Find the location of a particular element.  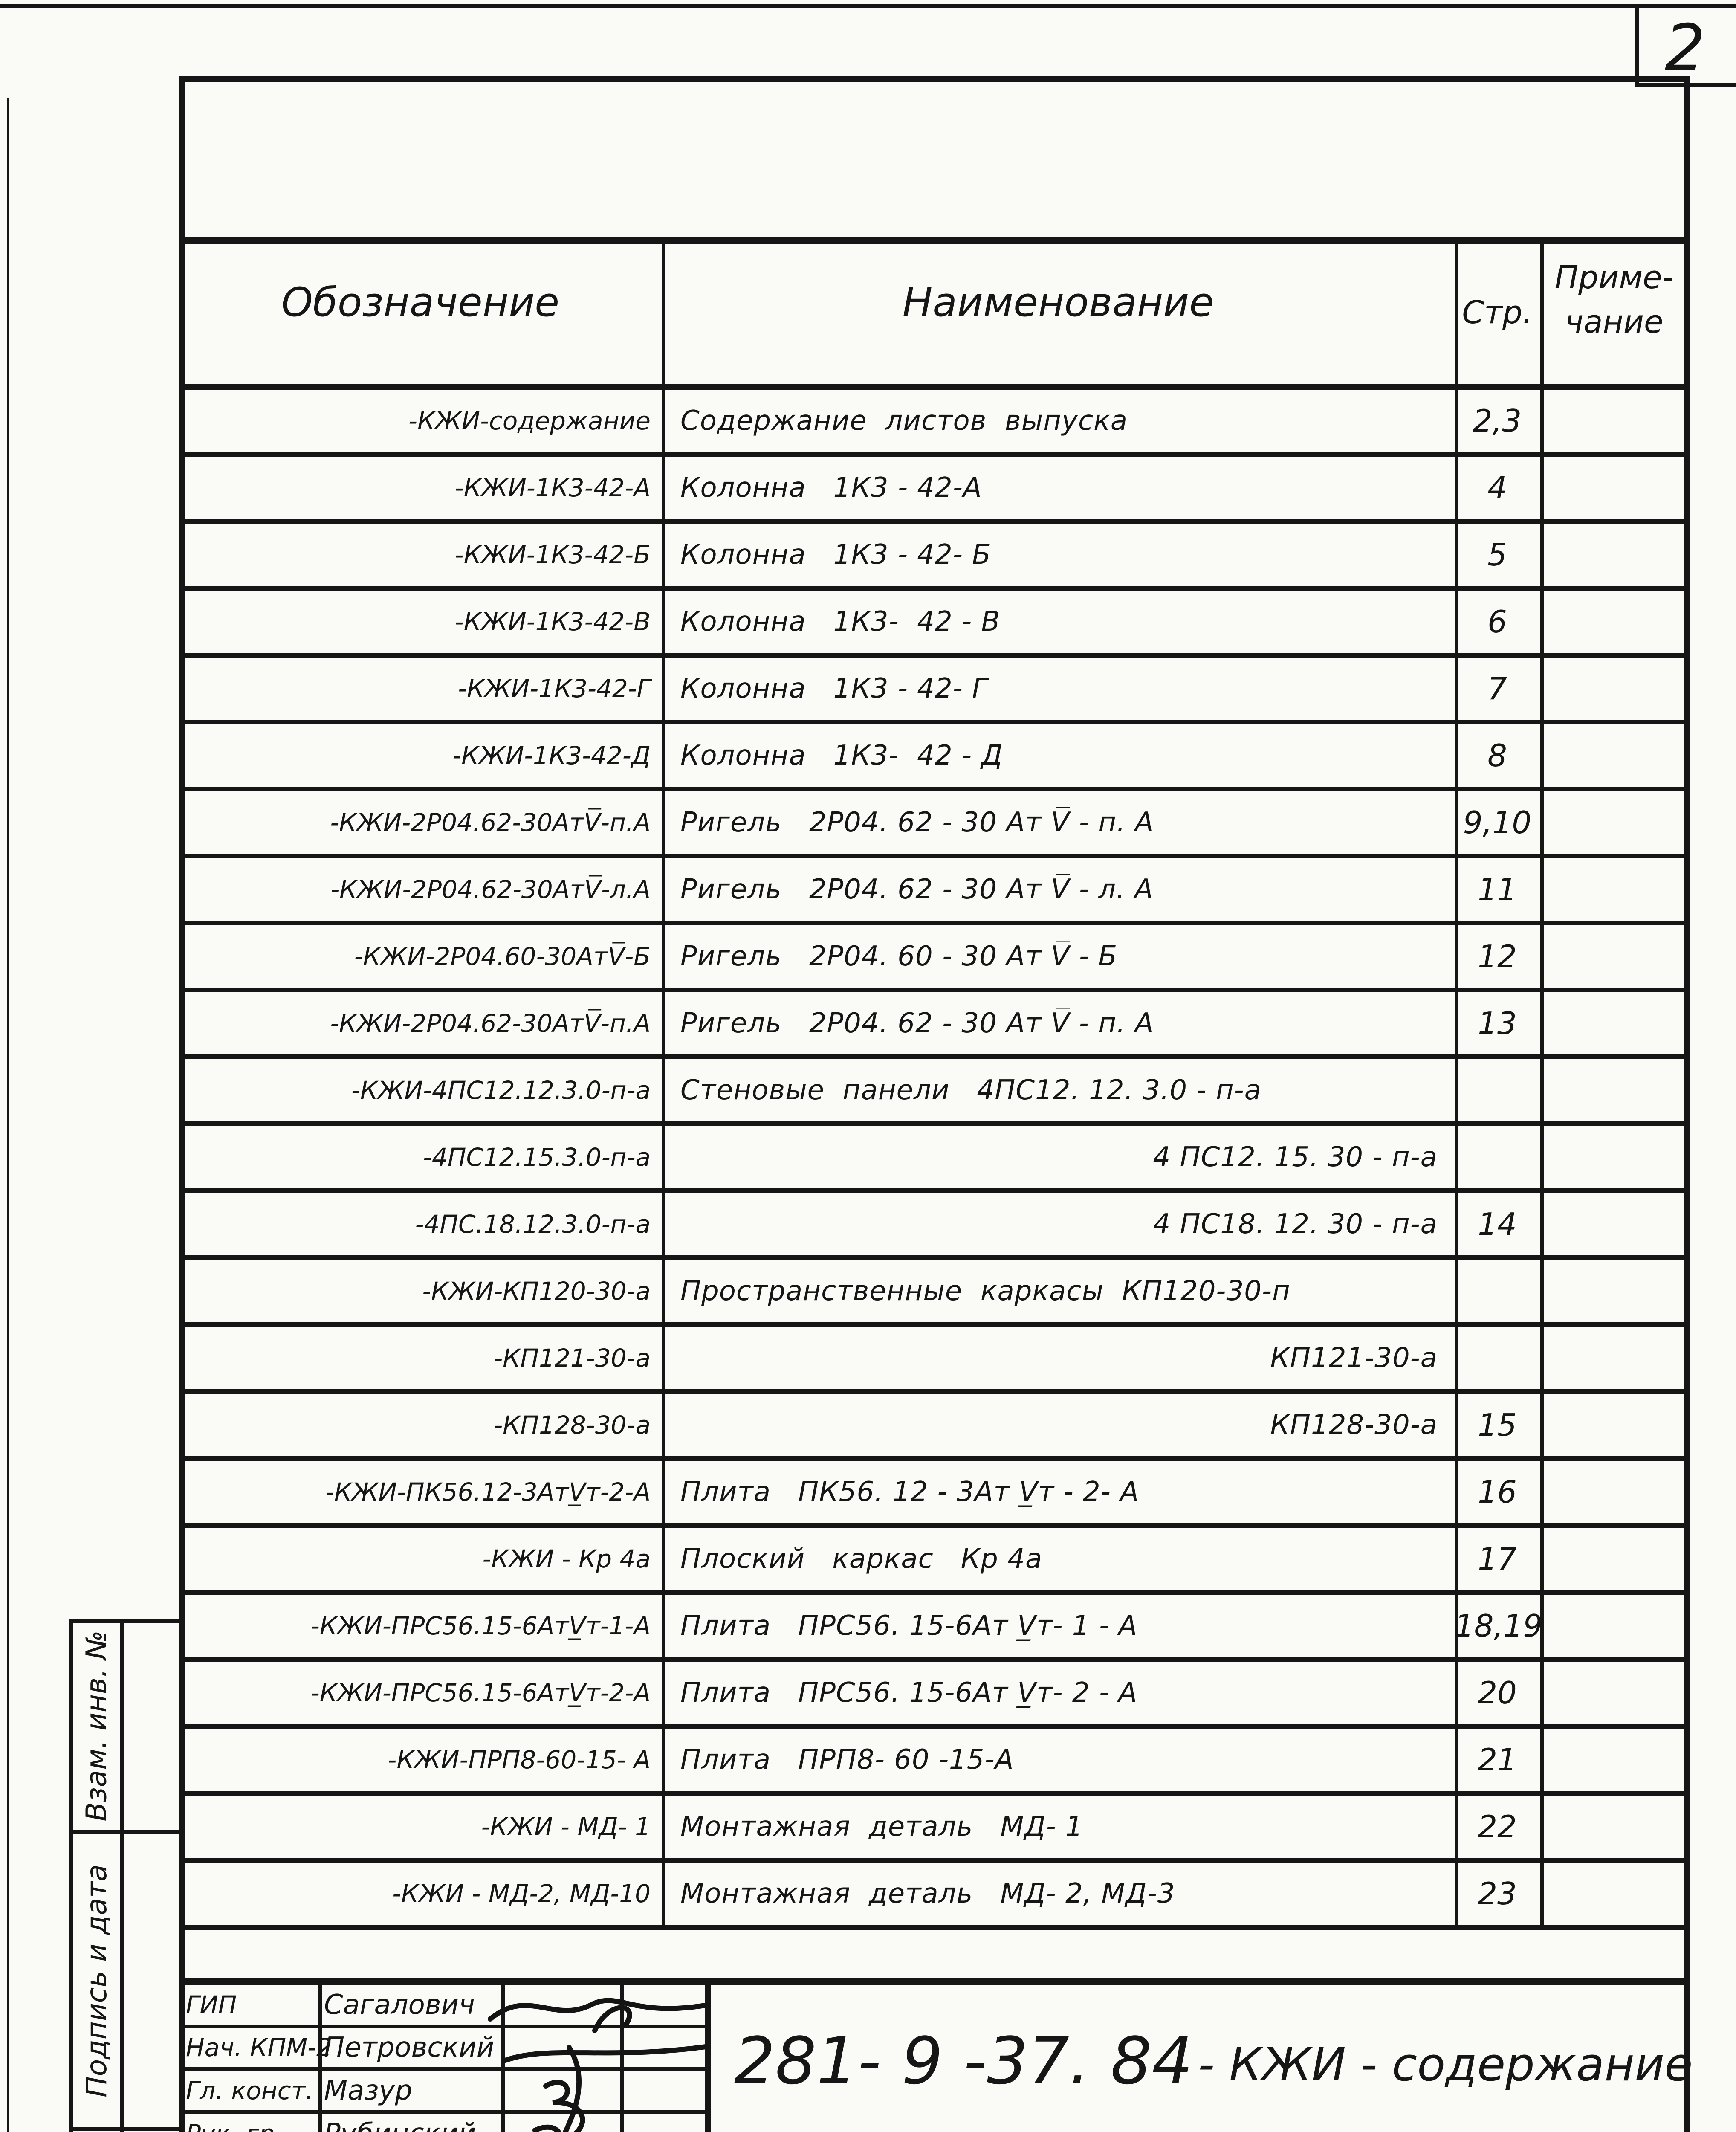

cell-page: 13 is located at coordinates (1497, 1023).